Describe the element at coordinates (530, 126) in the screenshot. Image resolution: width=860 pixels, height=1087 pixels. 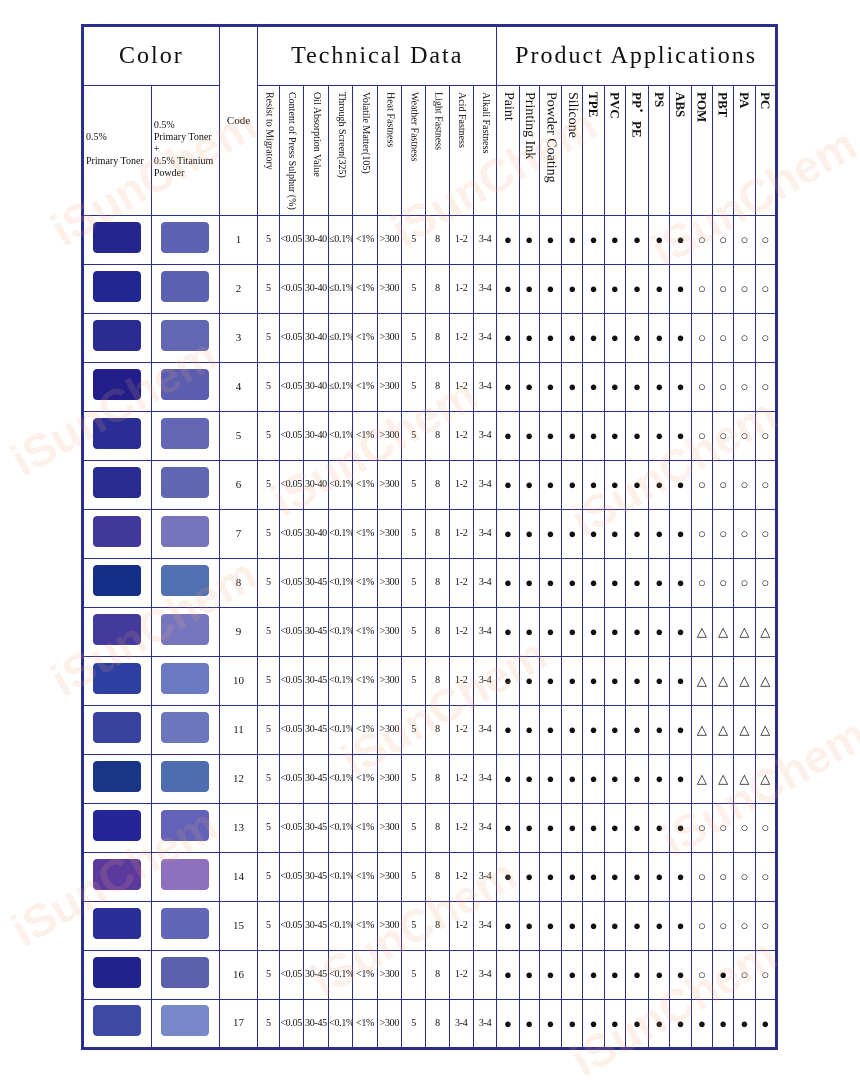
I see `app-col-label: Printing Ink` at that location.